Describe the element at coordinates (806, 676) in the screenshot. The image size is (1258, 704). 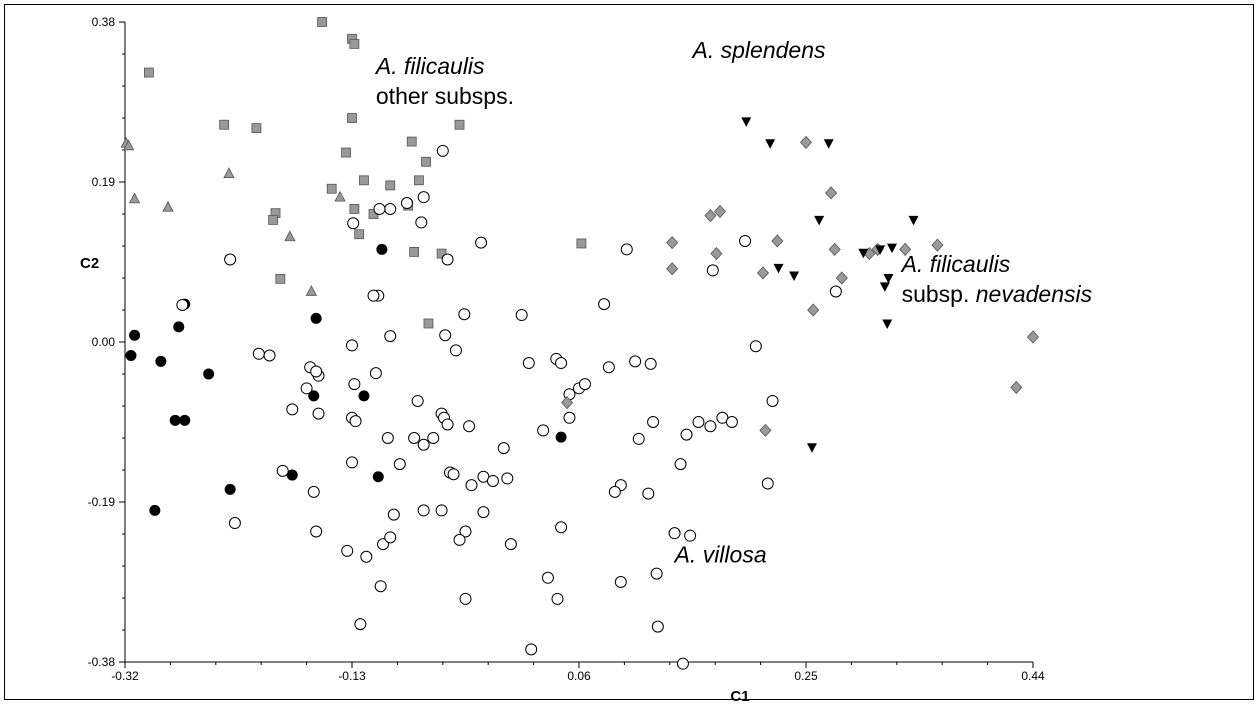
I see `x-tick-label: 0.25` at that location.